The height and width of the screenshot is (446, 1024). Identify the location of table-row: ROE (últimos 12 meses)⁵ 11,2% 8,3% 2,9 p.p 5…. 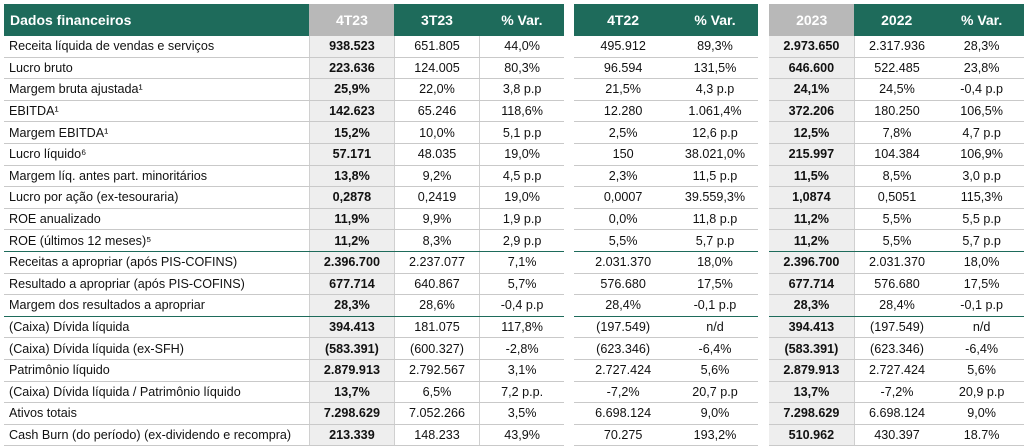
(514, 240).